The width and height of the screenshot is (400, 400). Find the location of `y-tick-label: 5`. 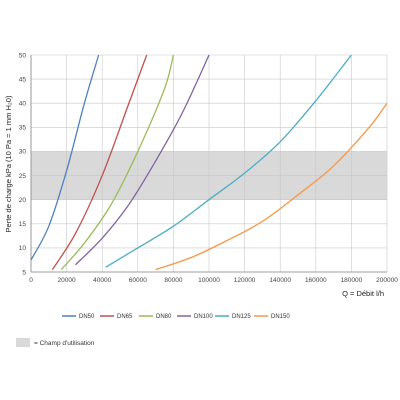

y-tick-label: 5 is located at coordinates (24, 272).